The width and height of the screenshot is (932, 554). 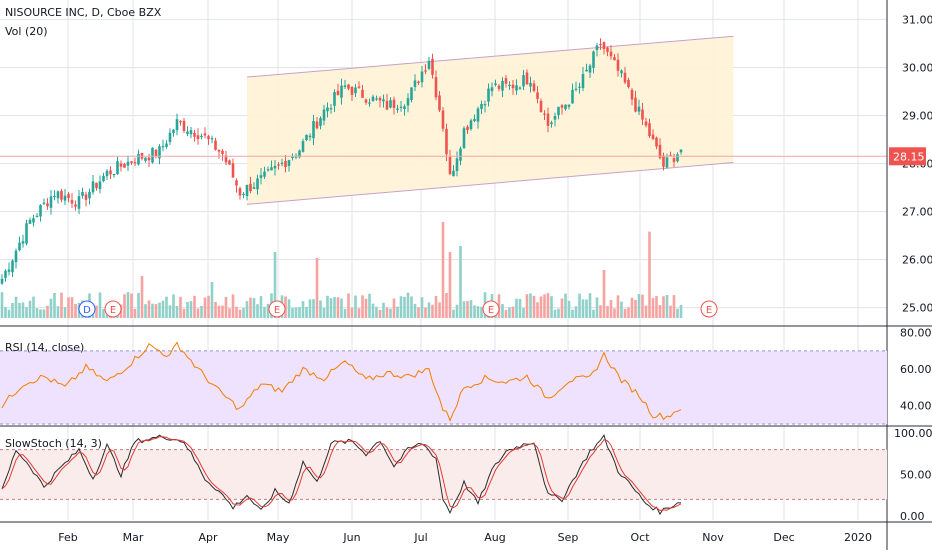 What do you see at coordinates (443, 474) in the screenshot?
I see `stoch-band` at bounding box center [443, 474].